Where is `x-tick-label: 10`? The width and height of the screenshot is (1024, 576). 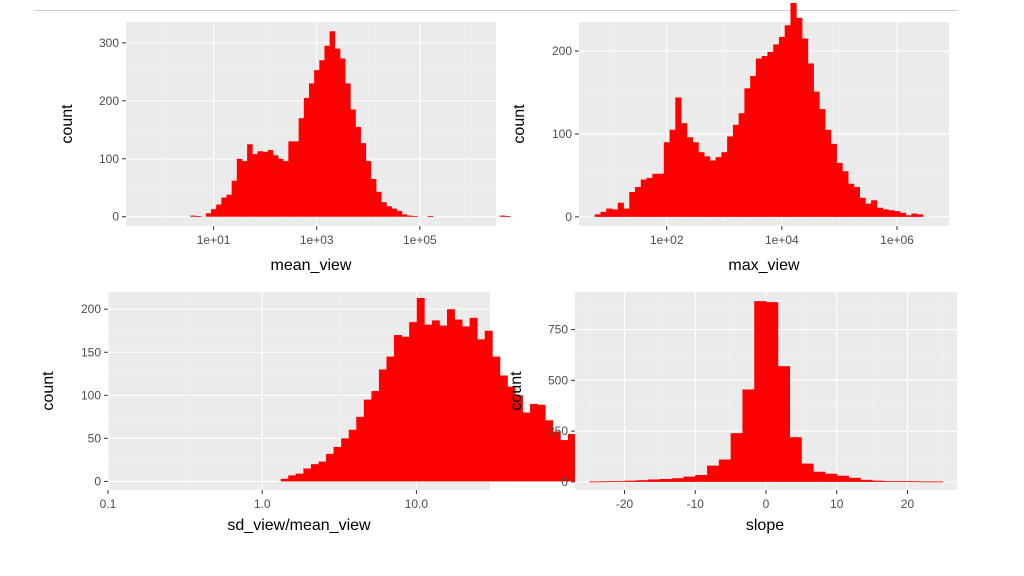 x-tick-label: 10 is located at coordinates (837, 504).